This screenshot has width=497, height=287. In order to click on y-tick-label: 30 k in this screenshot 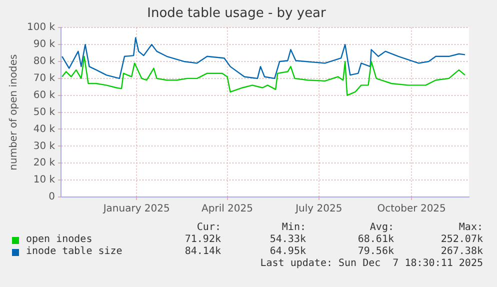, I will do `click(44, 146)`.